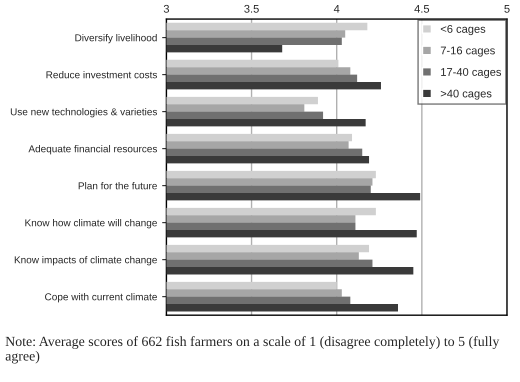 This screenshot has width=520, height=382. What do you see at coordinates (116, 39) in the screenshot?
I see `y-tick-label: Diversify livelihood` at bounding box center [116, 39].